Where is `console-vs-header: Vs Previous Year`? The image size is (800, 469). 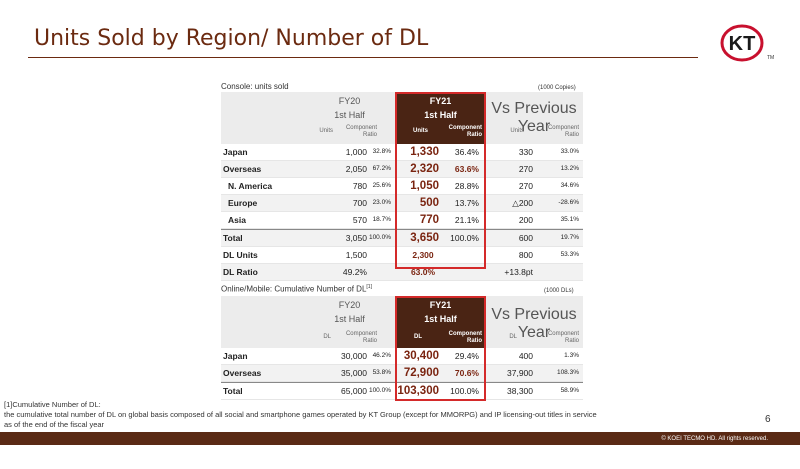
console-vs-header: Vs Previous Year is located at coordinates (534, 117).